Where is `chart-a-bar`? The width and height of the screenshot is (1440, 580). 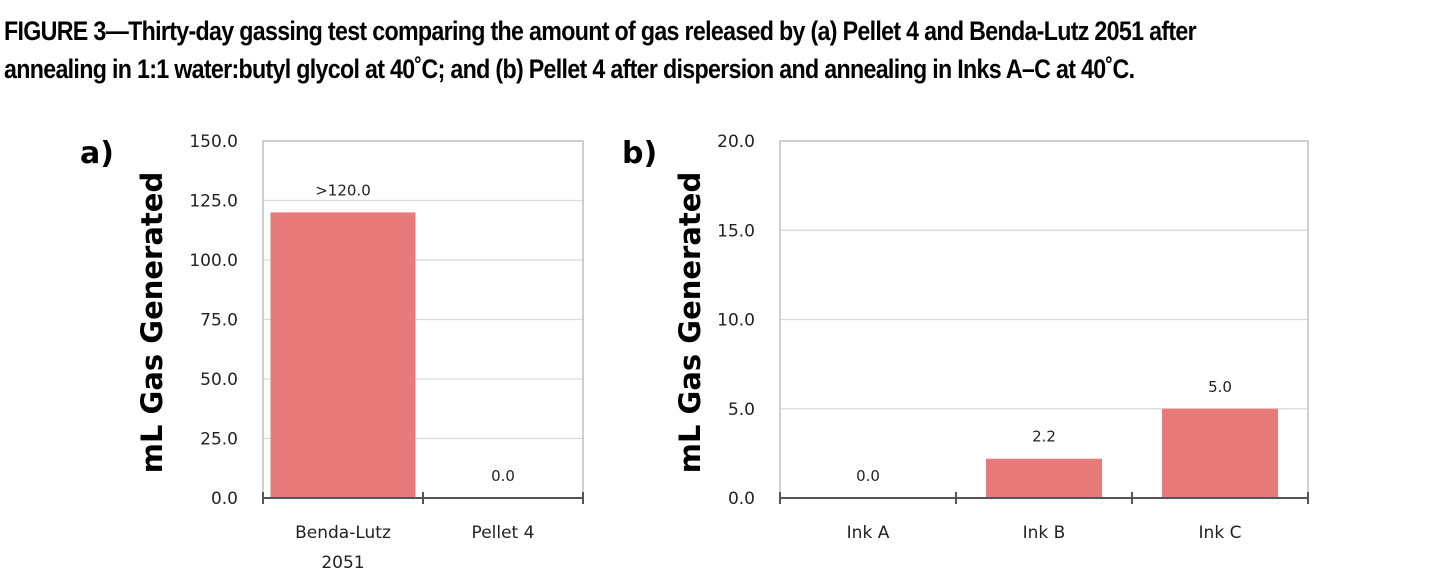 chart-a-bar is located at coordinates (343, 355).